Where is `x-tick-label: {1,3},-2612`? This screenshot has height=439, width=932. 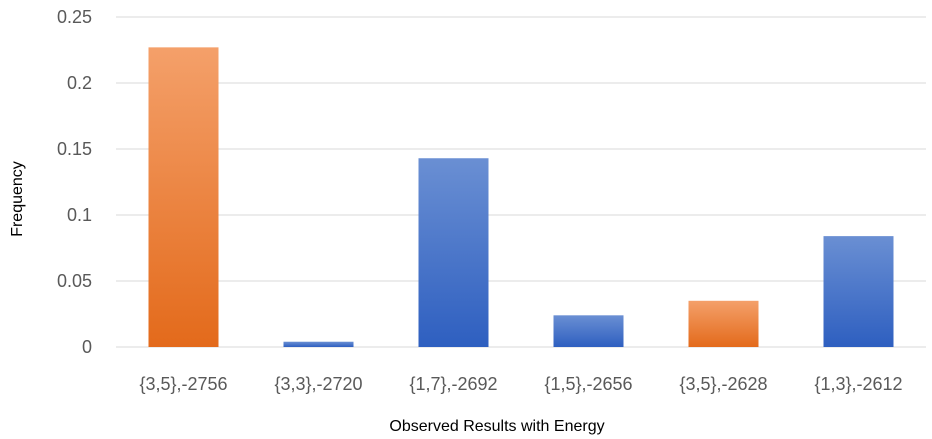 x-tick-label: {1,3},-2612 is located at coordinates (858, 384).